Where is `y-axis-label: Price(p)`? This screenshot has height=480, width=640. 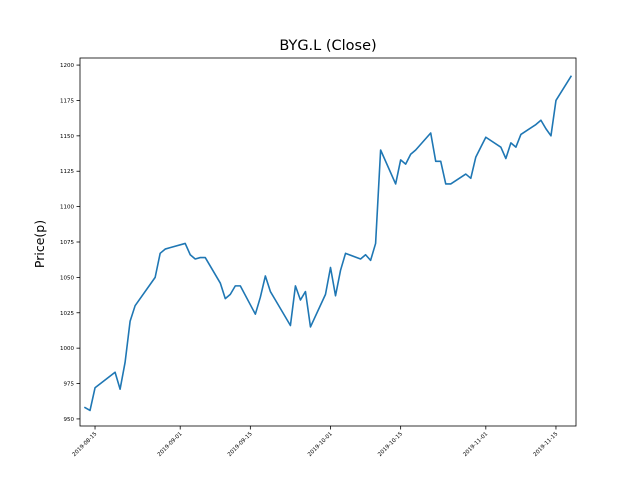
y-axis-label: Price(p) is located at coordinates (39, 244).